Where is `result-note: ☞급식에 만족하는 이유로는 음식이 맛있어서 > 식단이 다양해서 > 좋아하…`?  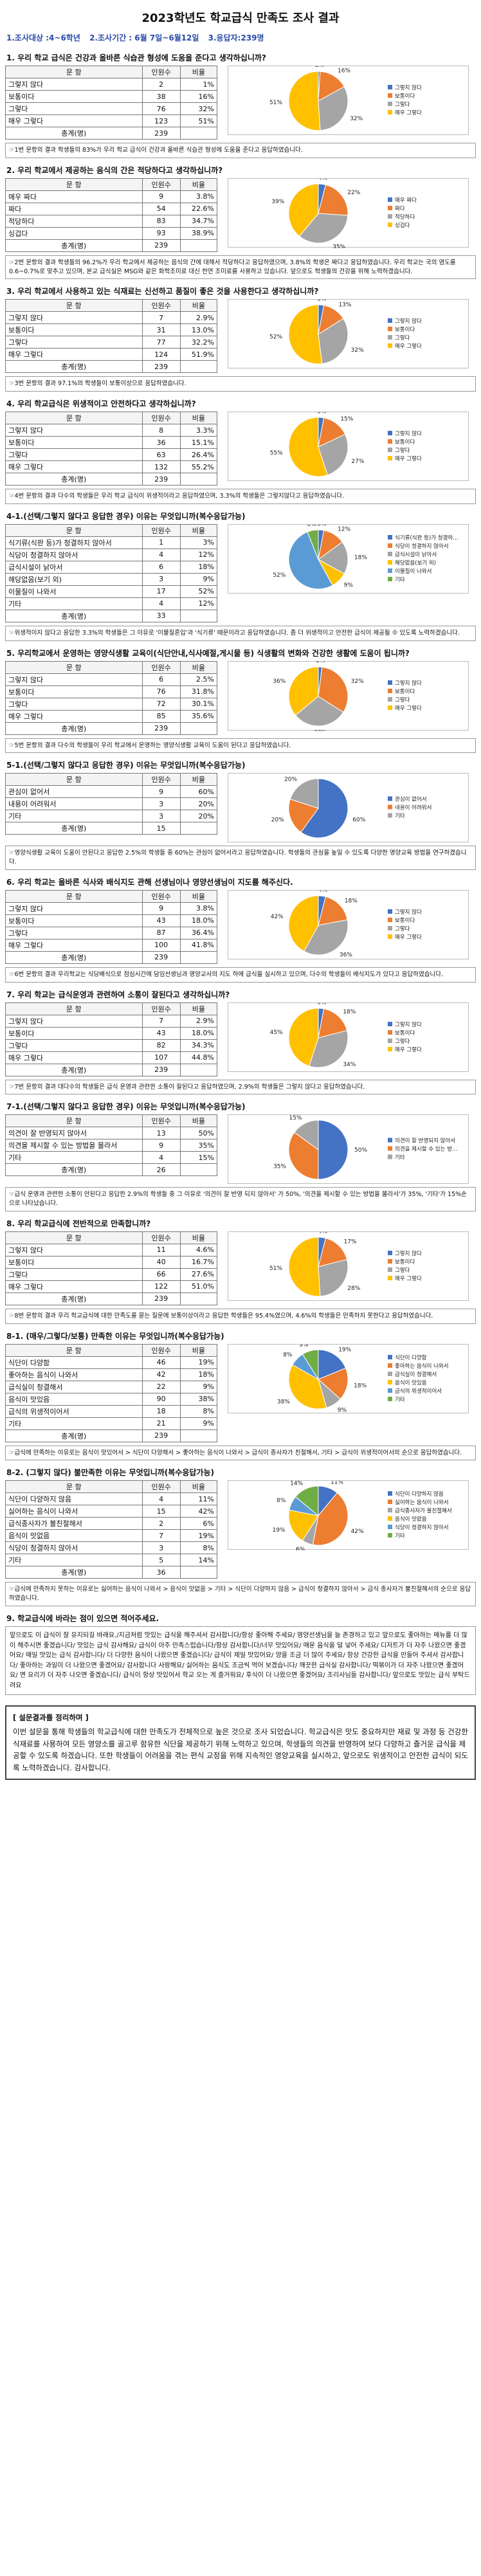 result-note: ☞급식에 만족하는 이유로는 음식이 맛있어서 > 식단이 다양해서 > 좋아하… is located at coordinates (240, 1453).